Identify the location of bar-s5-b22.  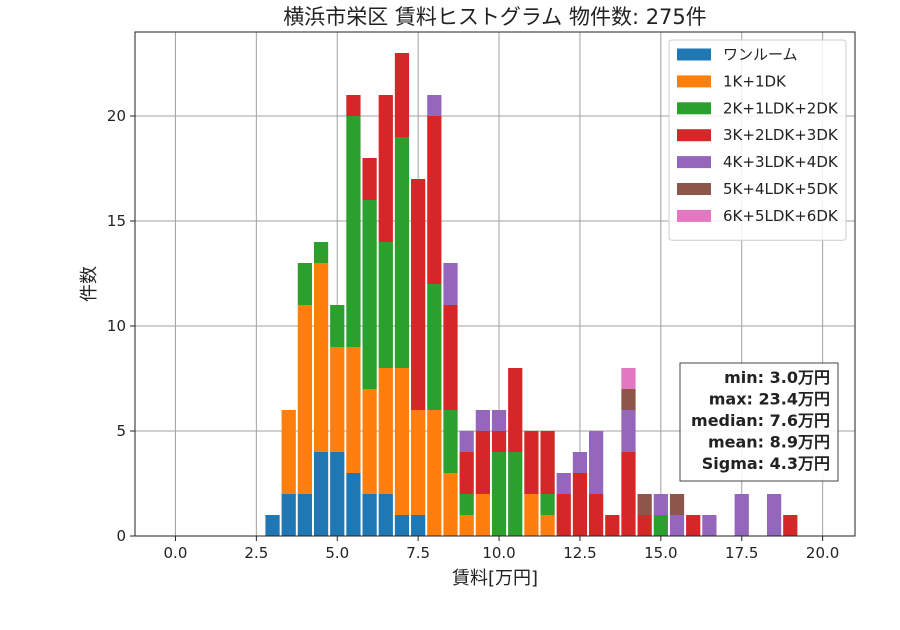
(628, 399).